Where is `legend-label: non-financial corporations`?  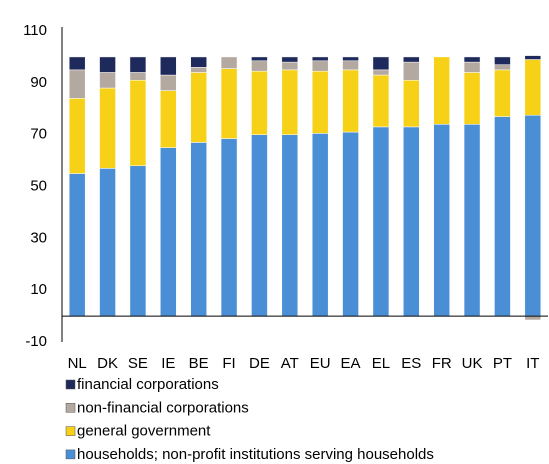 legend-label: non-financial corporations is located at coordinates (163, 407).